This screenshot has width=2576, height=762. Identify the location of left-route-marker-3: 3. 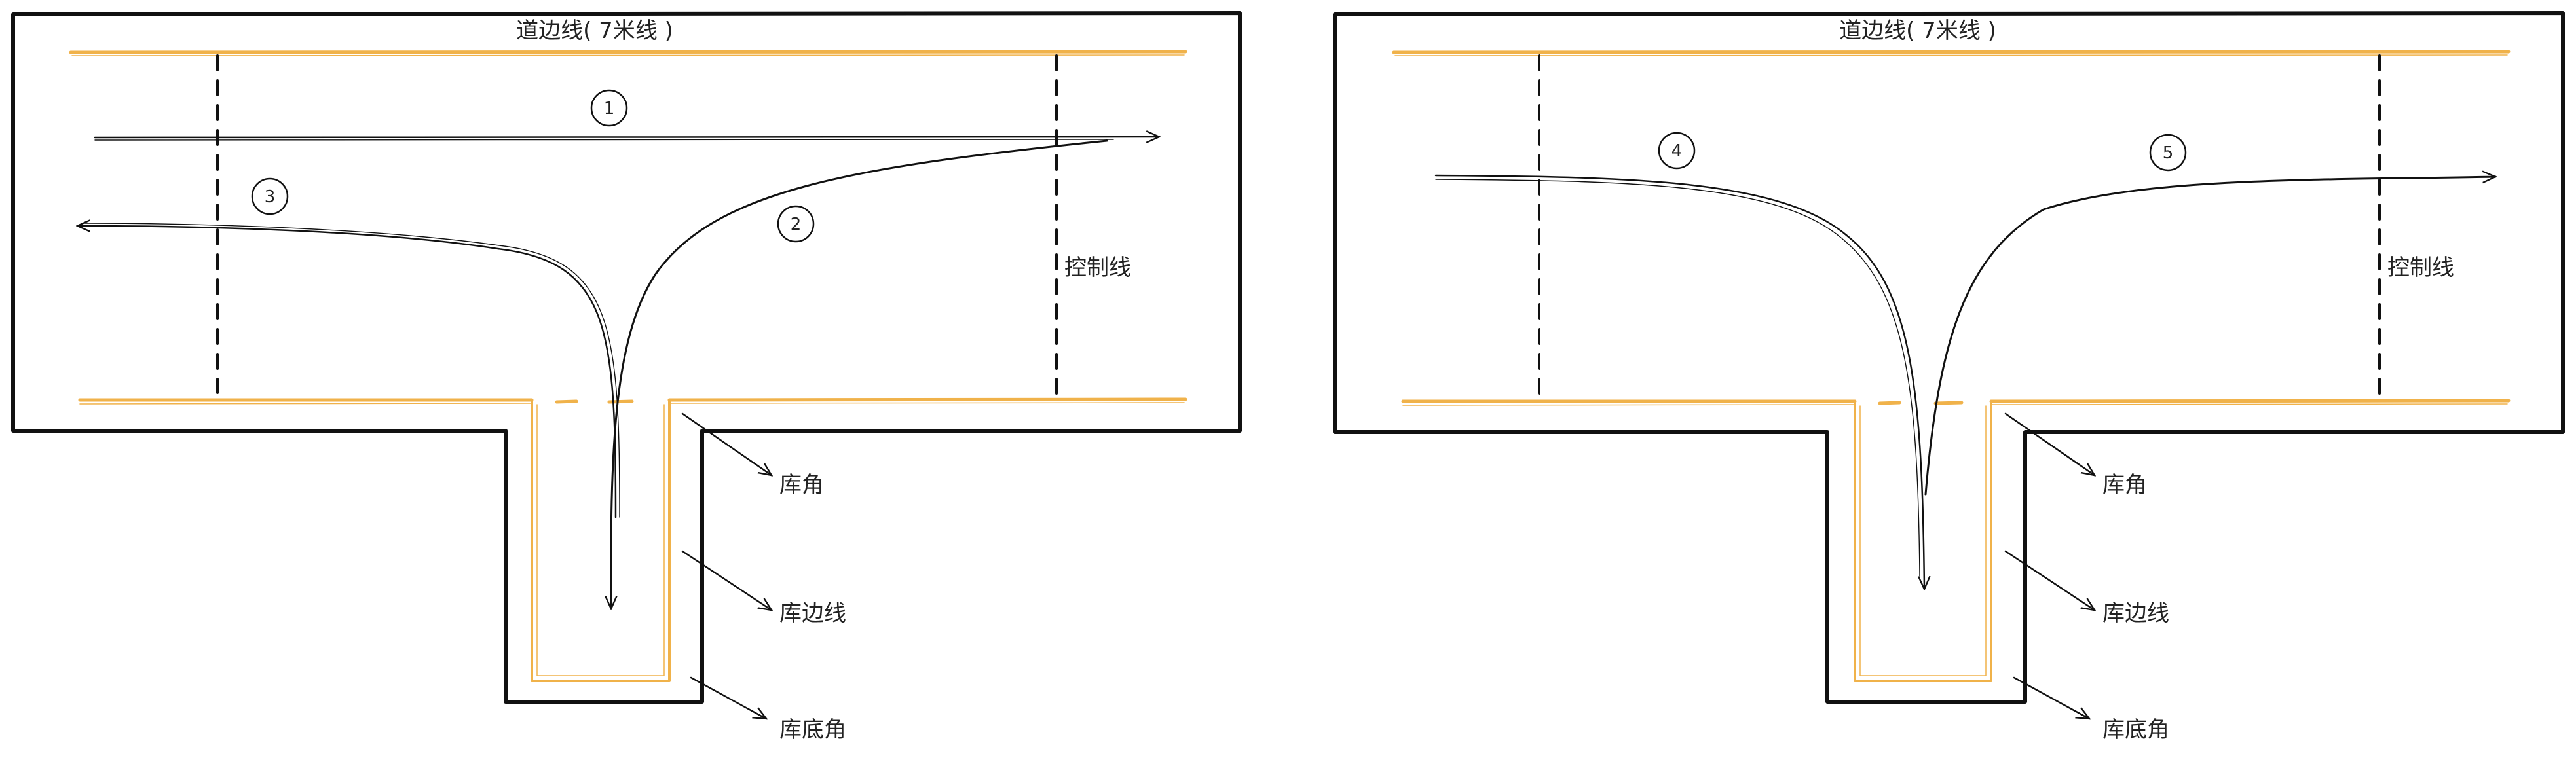
(270, 196).